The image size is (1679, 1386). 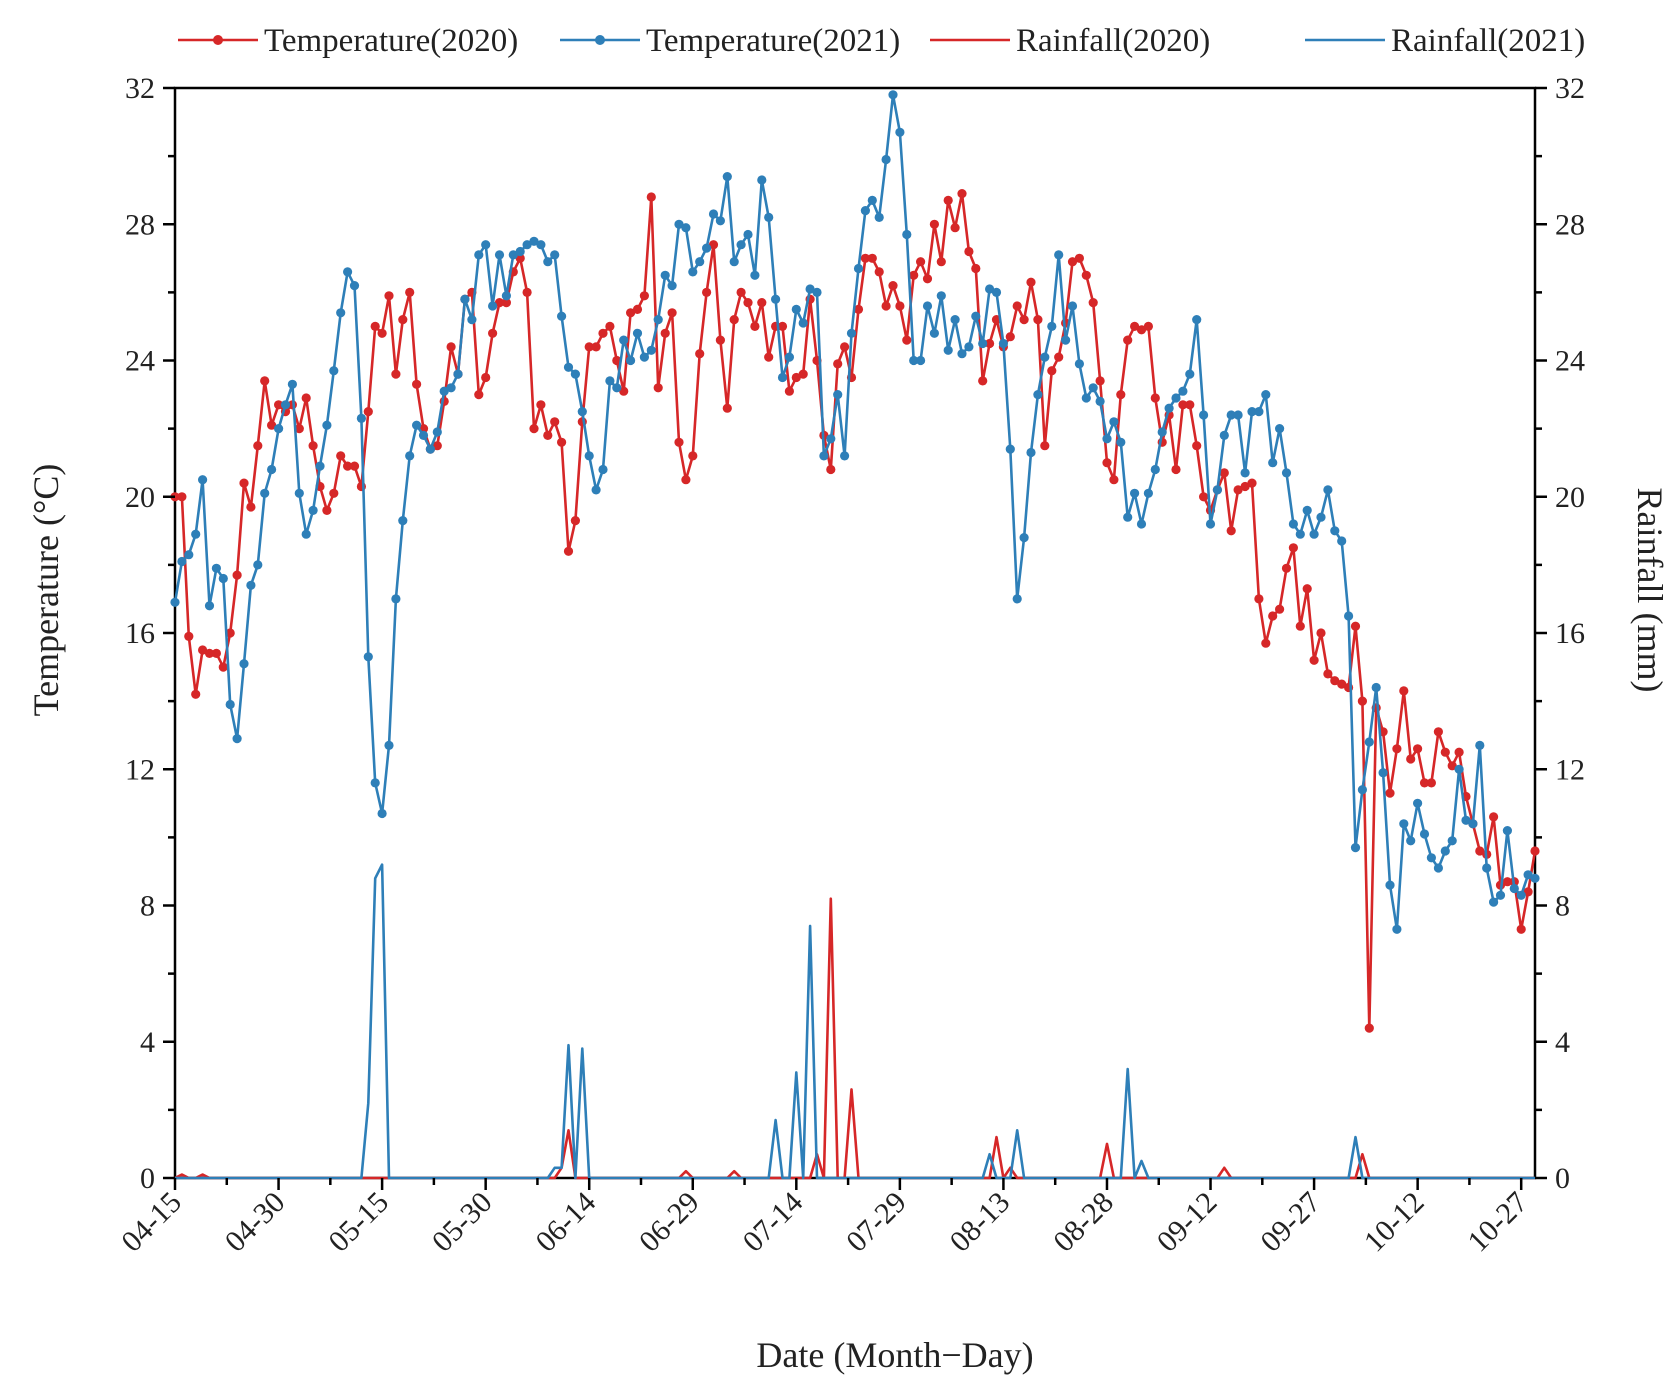 What do you see at coordinates (140, 224) in the screenshot?
I see `y-left-tick-label: 28` at bounding box center [140, 224].